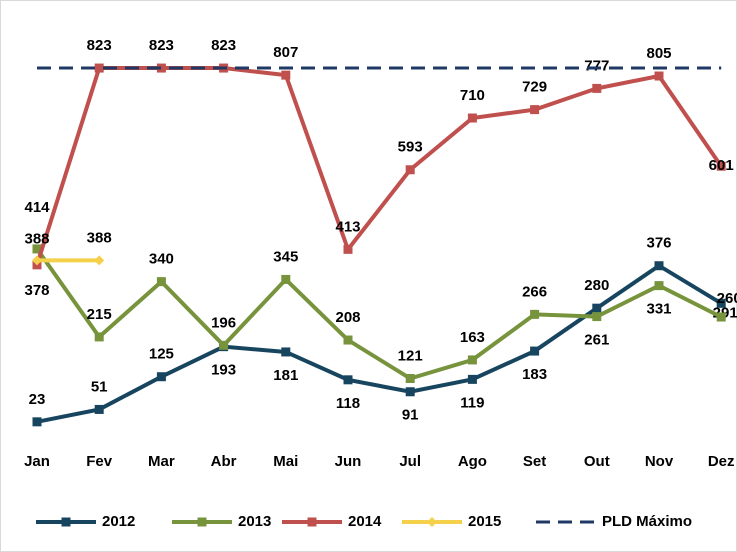 This screenshot has width=737, height=552. Describe the element at coordinates (285, 52) in the screenshot. I see `data-label: 807` at that location.